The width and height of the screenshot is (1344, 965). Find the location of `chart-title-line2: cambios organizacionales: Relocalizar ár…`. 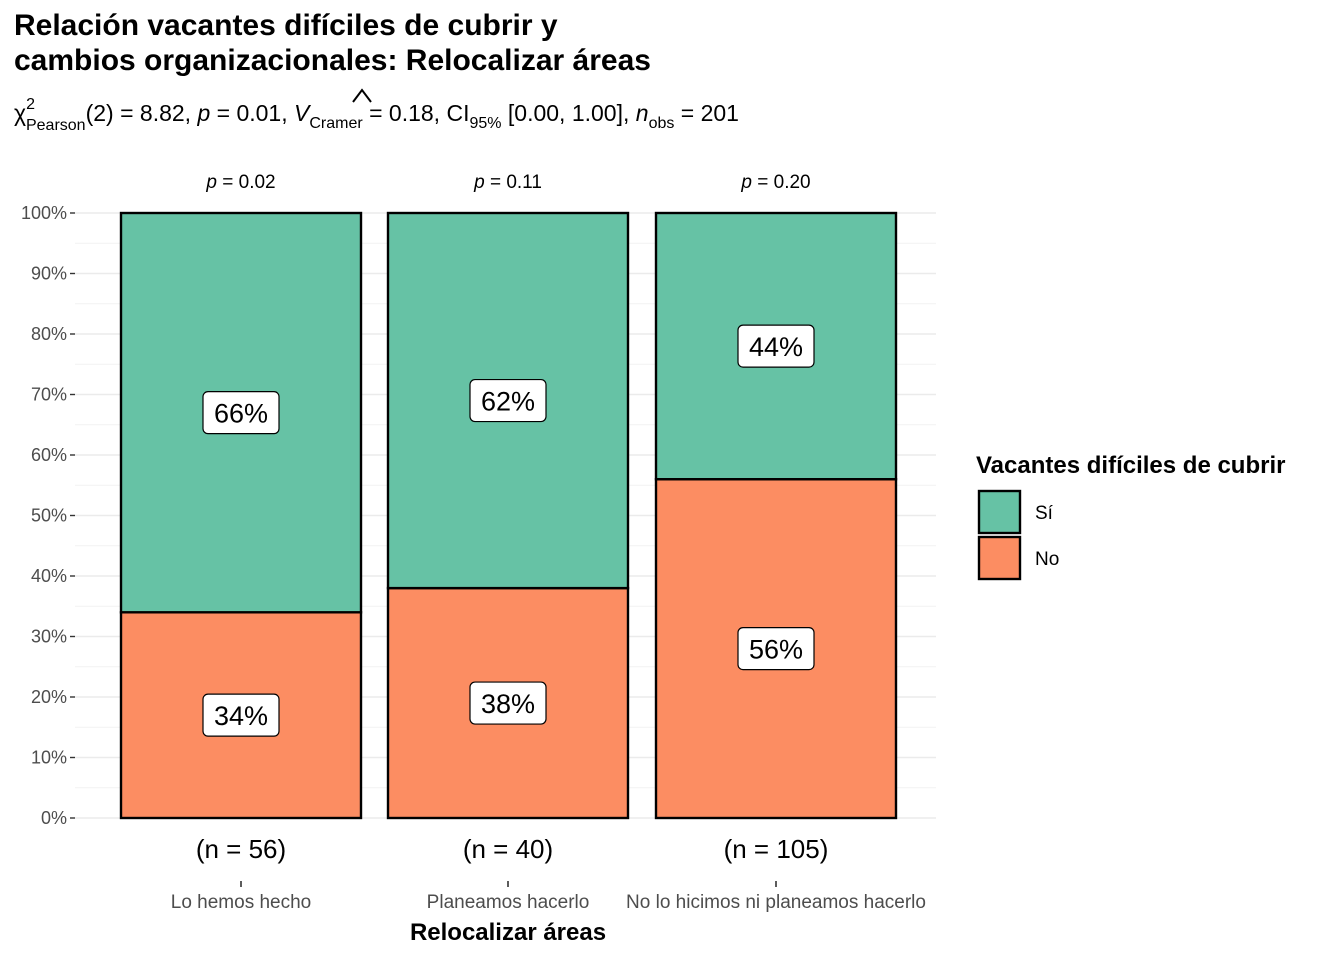

chart-title-line2: cambios organizacionales: Relocalizar ár… is located at coordinates (332, 60).